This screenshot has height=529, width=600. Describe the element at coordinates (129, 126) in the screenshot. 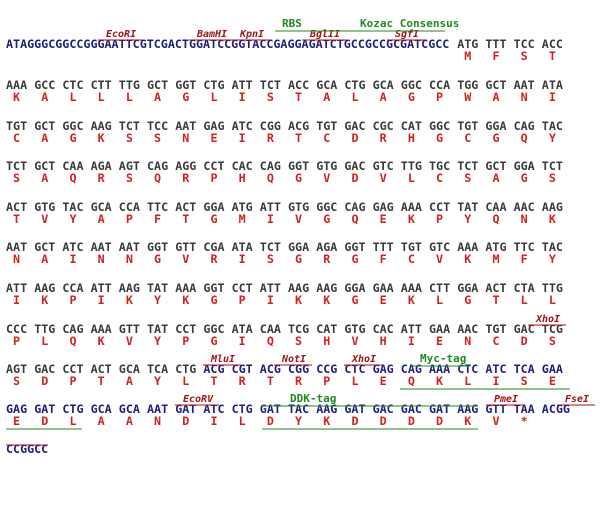

I see `codon: TCT` at that location.